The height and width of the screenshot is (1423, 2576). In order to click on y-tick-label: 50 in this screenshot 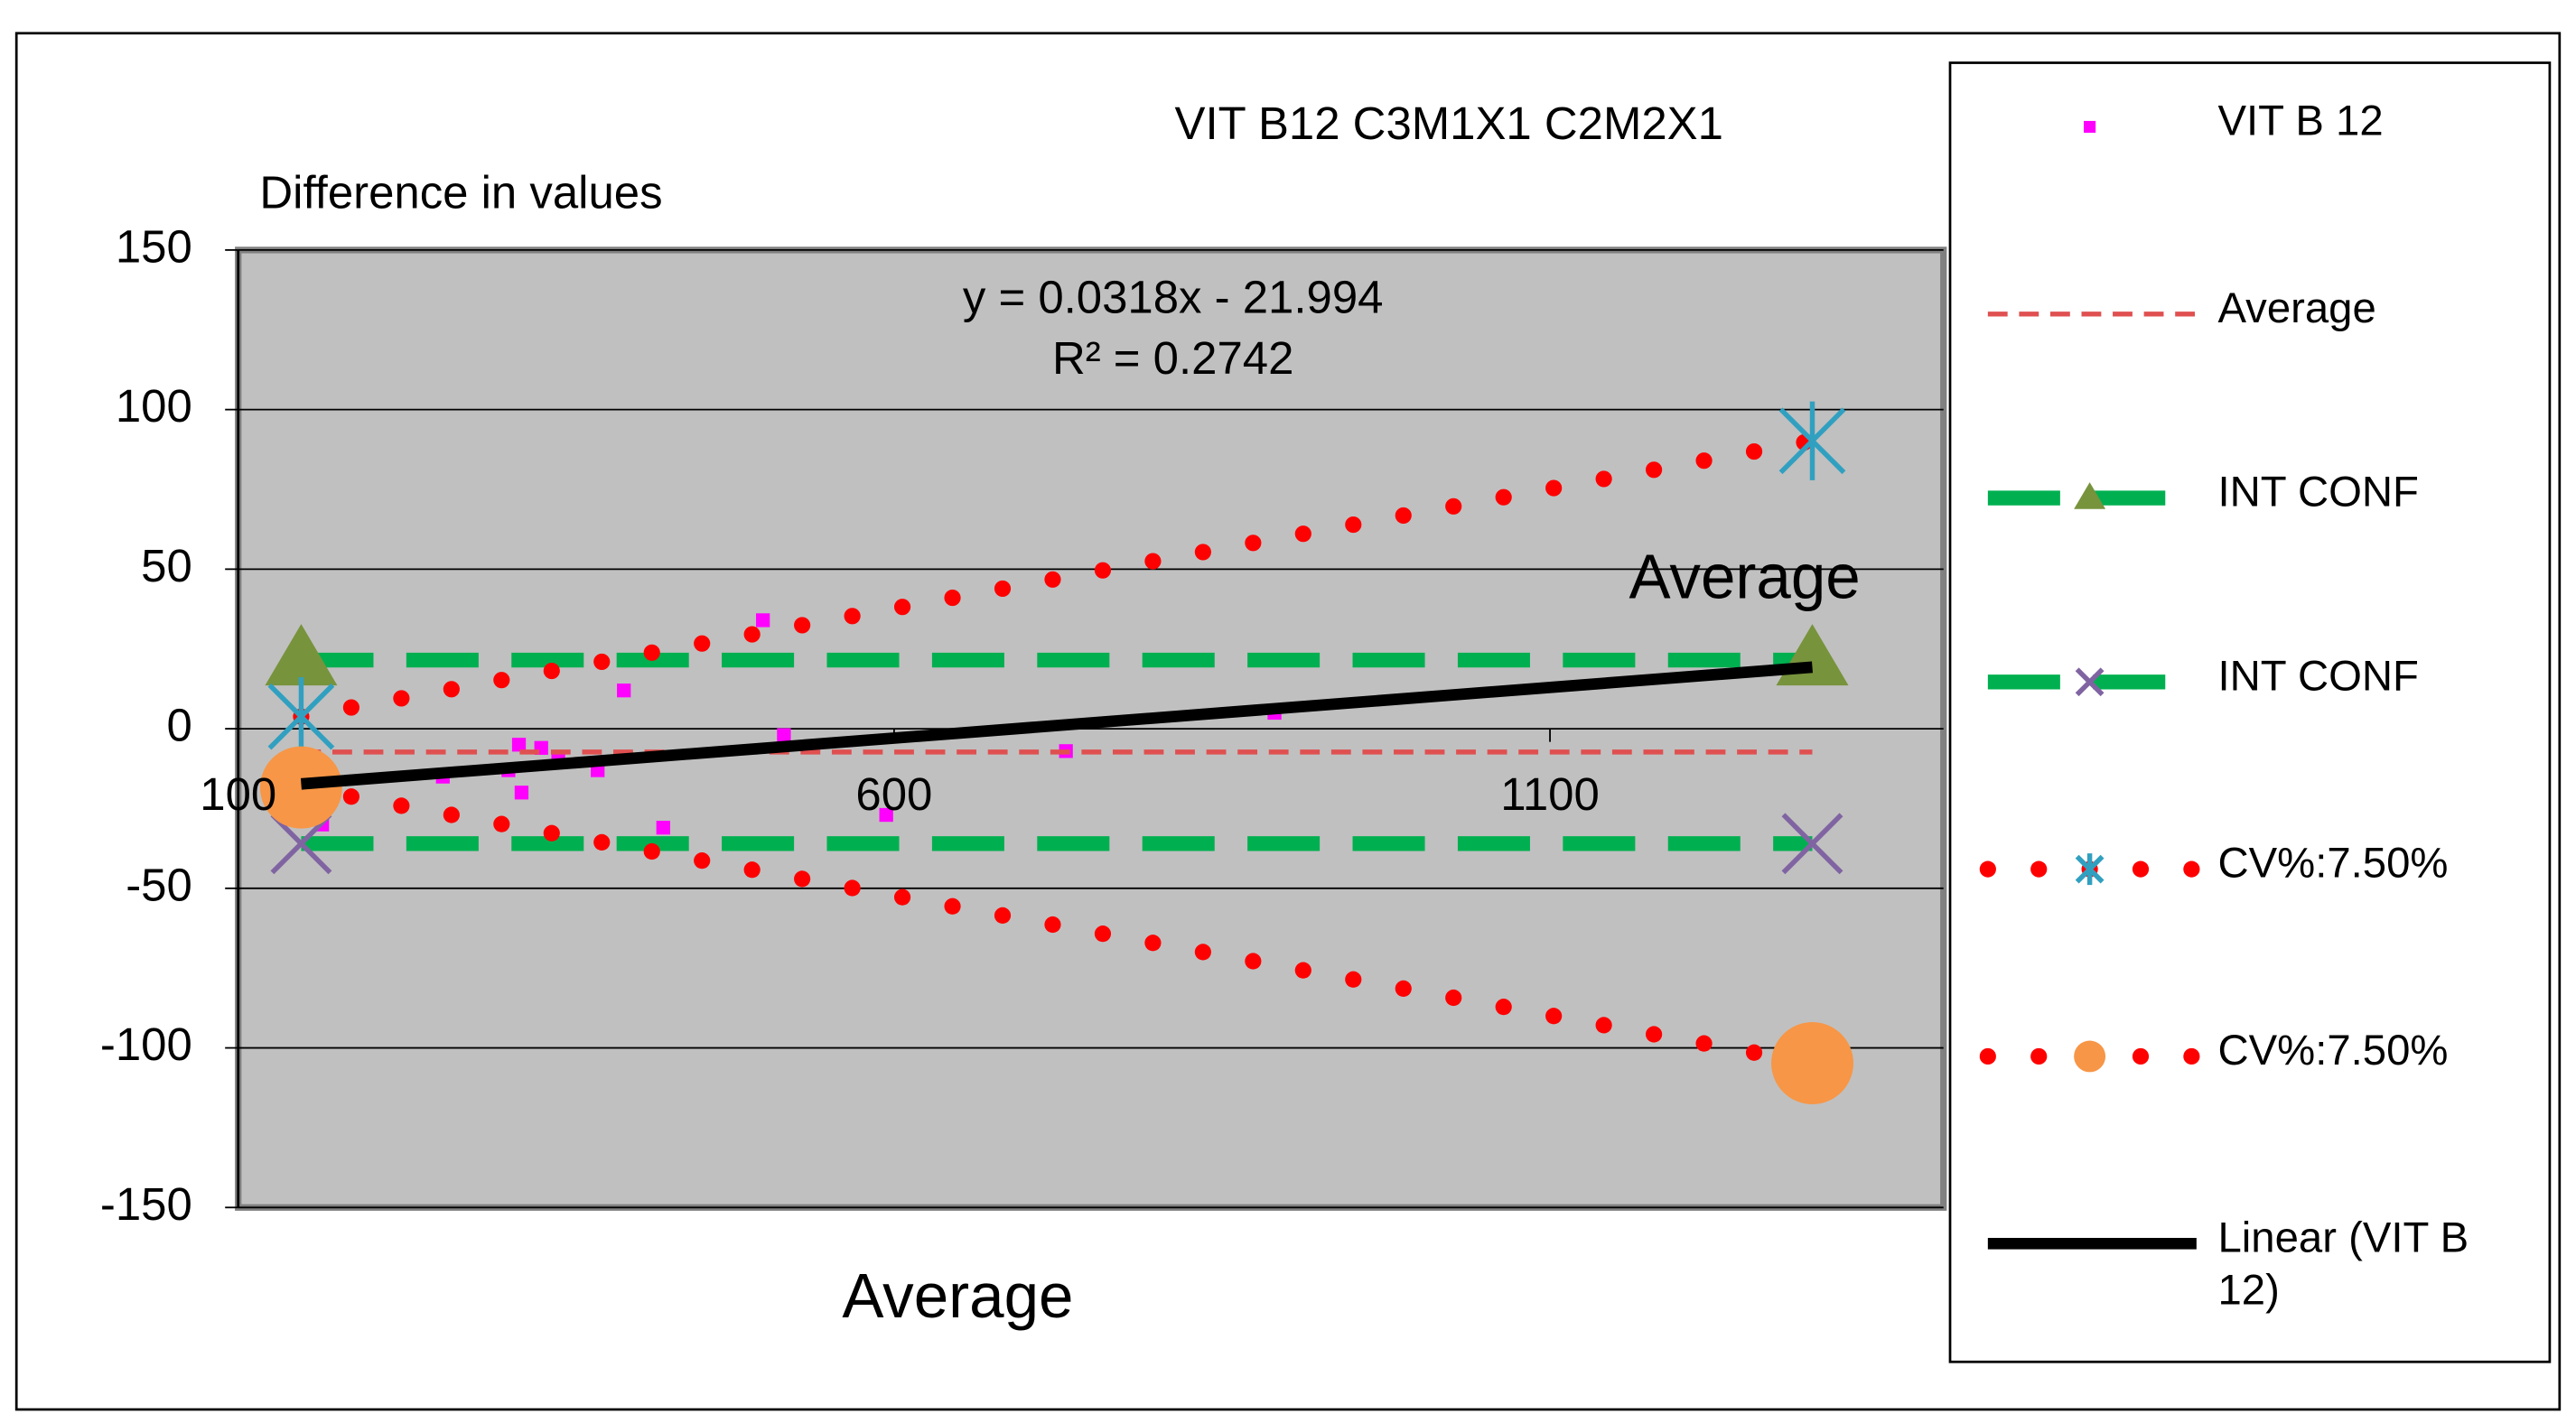, I will do `click(166, 565)`.